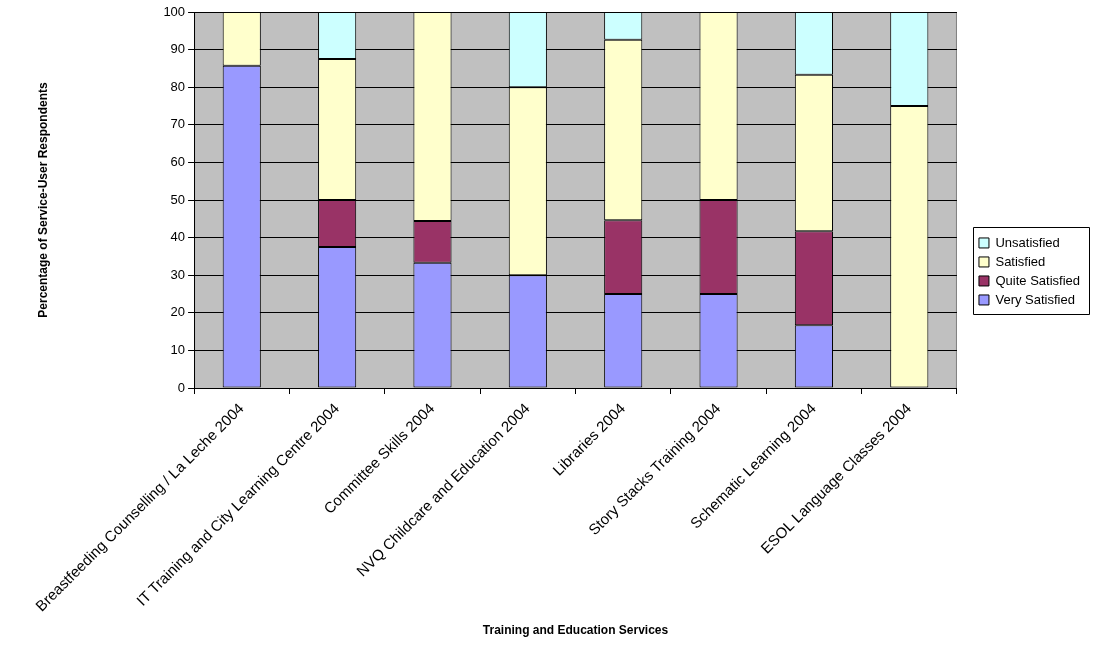 The height and width of the screenshot is (646, 1103). What do you see at coordinates (178, 237) in the screenshot?
I see `y-tick-label: 40` at bounding box center [178, 237].